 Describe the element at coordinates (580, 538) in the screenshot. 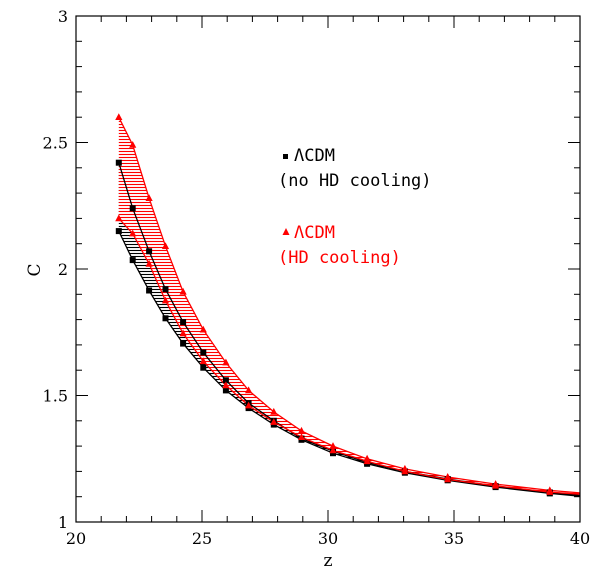

I see `x-tick-label: 40` at that location.